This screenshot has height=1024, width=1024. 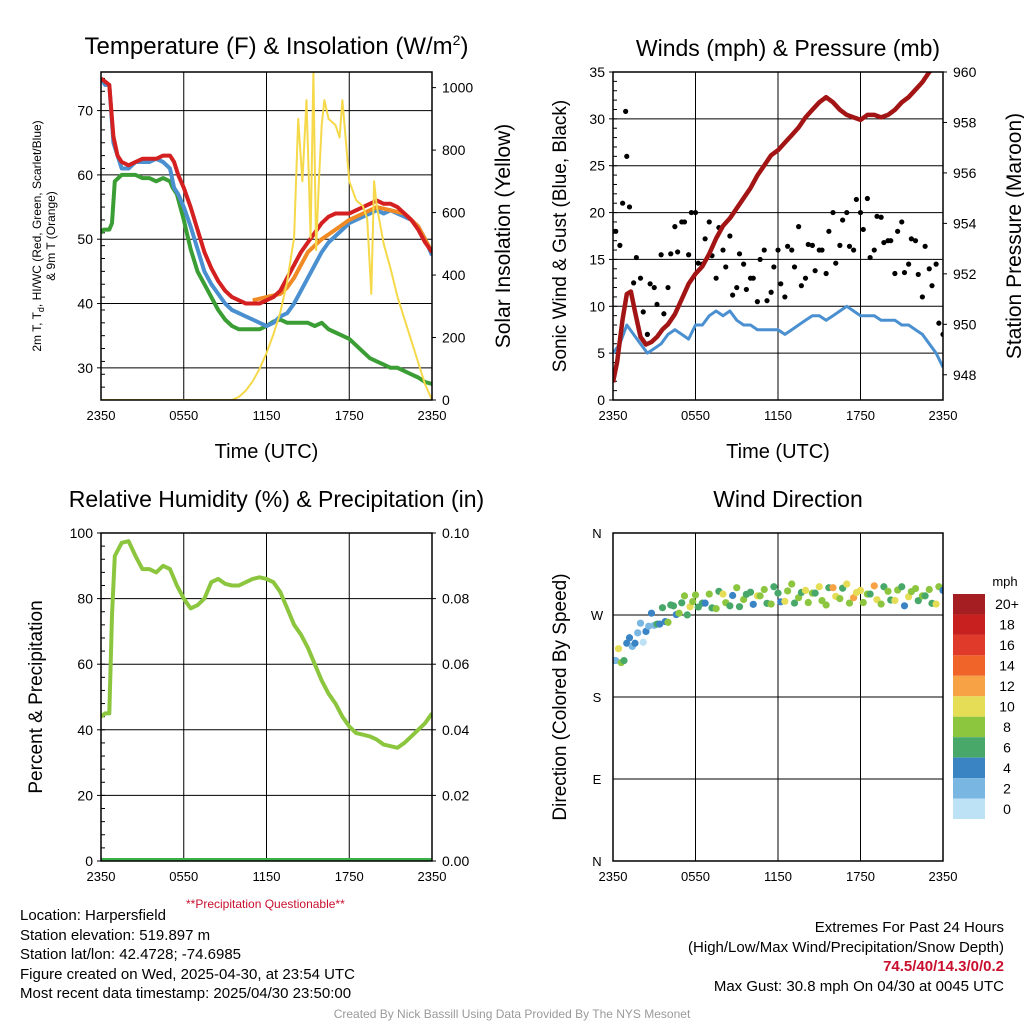 What do you see at coordinates (1007, 768) in the screenshot?
I see `colorbar-label: 4` at bounding box center [1007, 768].